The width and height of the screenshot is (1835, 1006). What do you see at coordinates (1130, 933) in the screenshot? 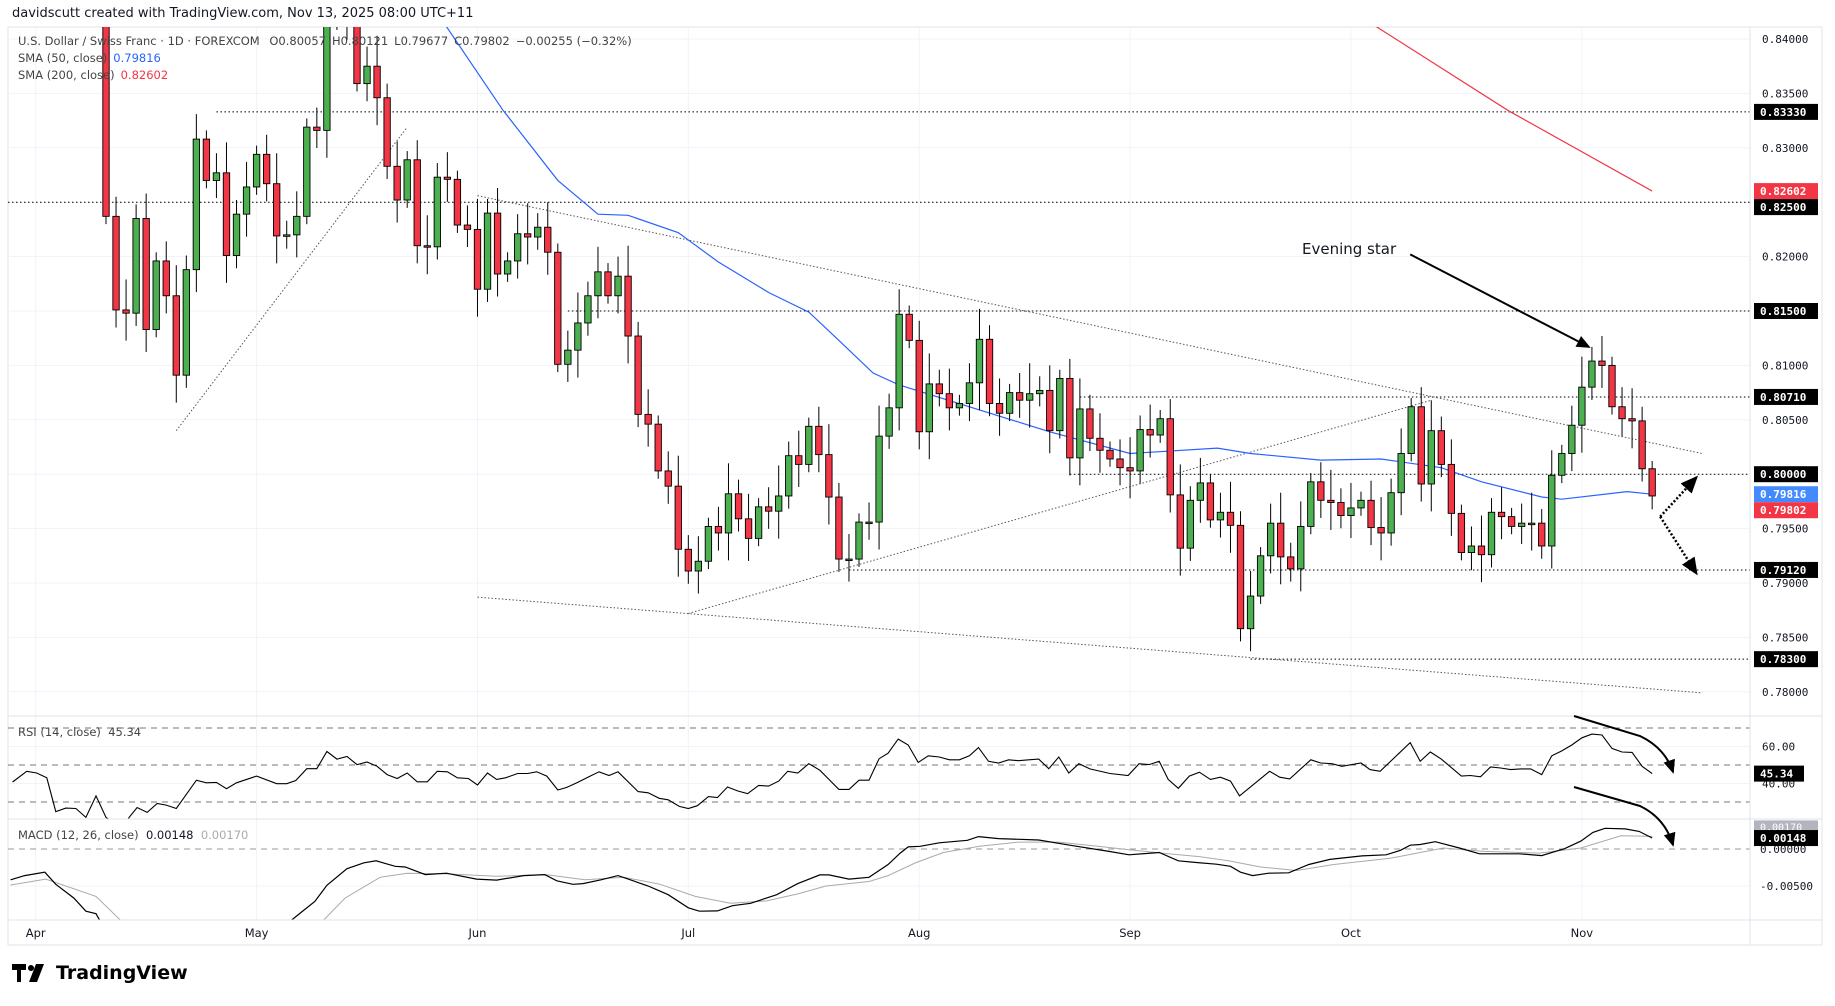
I see `time-axis-label: Sep` at bounding box center [1130, 933].